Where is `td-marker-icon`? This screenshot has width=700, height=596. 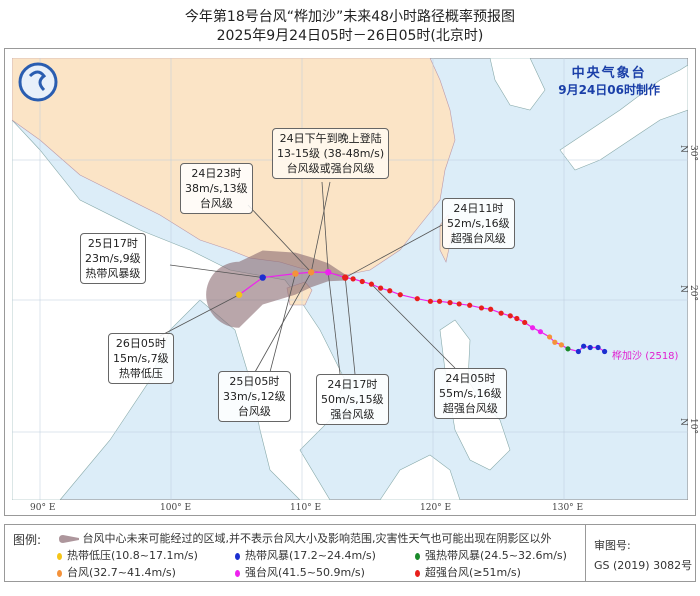
td-marker-icon is located at coordinates (59, 556).